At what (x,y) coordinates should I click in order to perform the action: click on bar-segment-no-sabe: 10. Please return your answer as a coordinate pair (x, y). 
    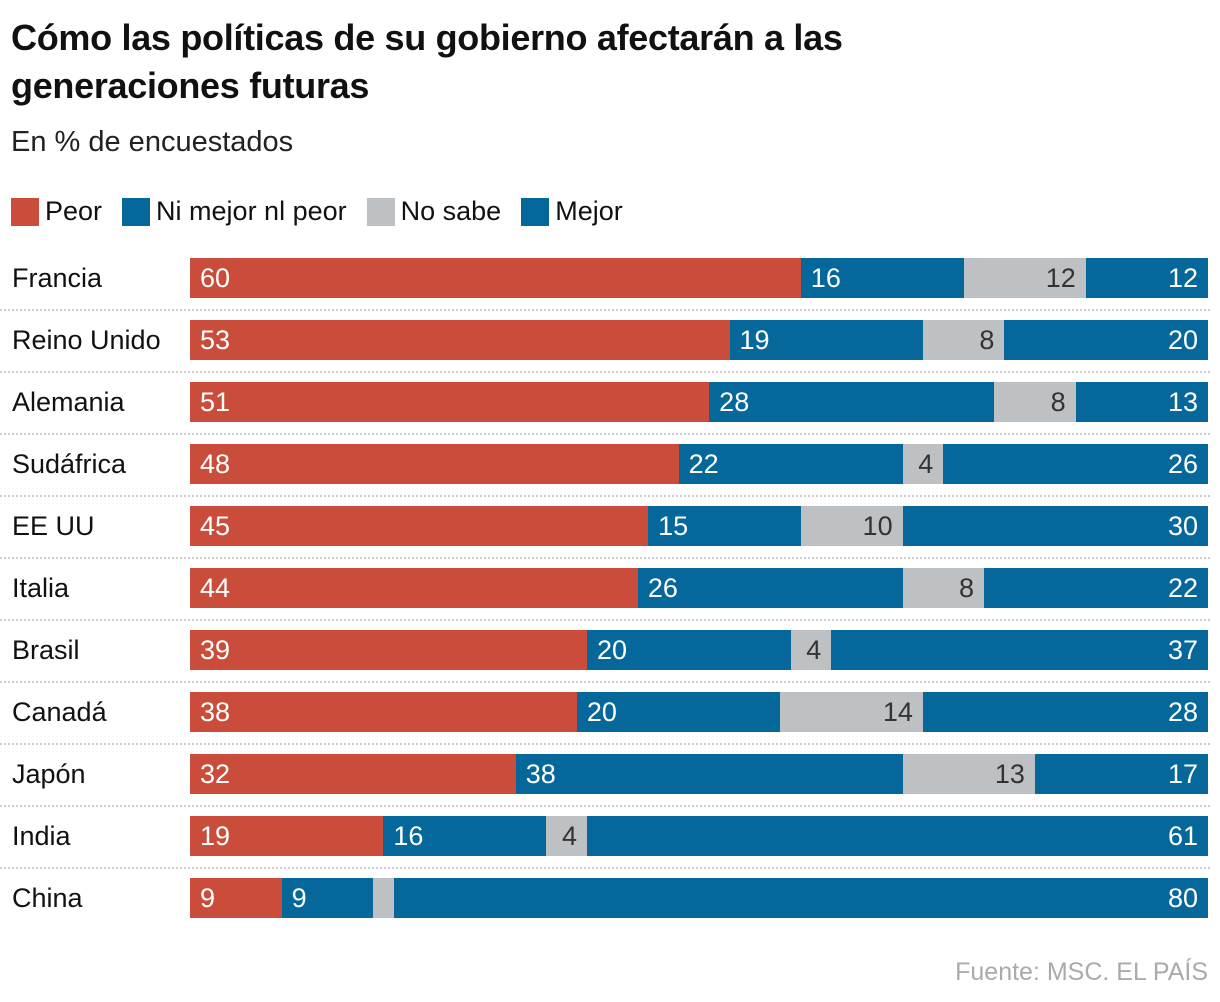
    Looking at the image, I should click on (851, 526).